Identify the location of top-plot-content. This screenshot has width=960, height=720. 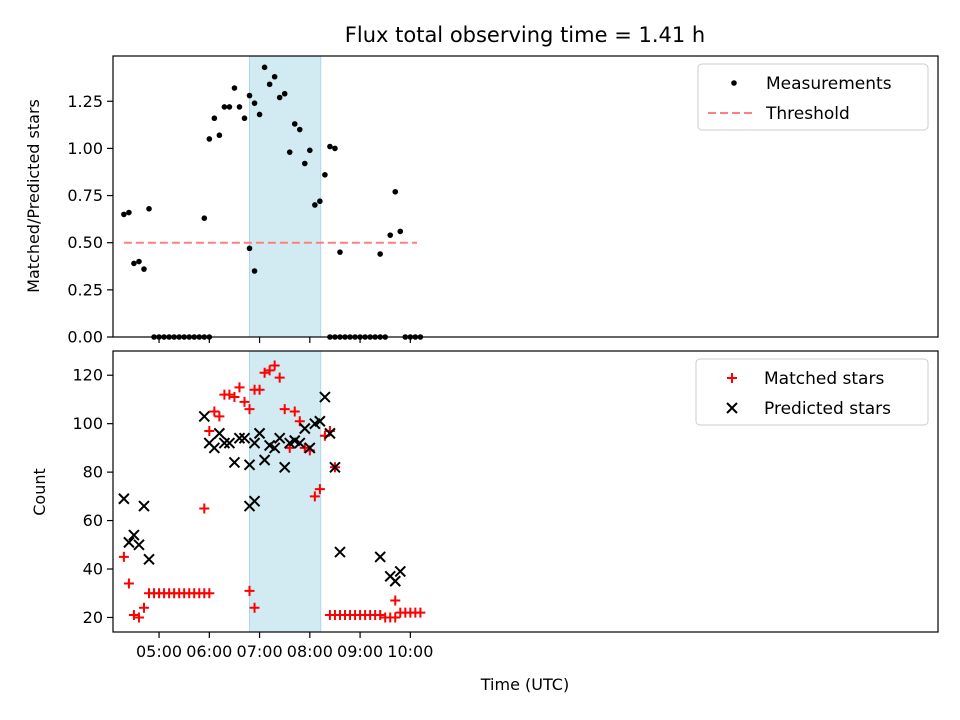
(272, 197).